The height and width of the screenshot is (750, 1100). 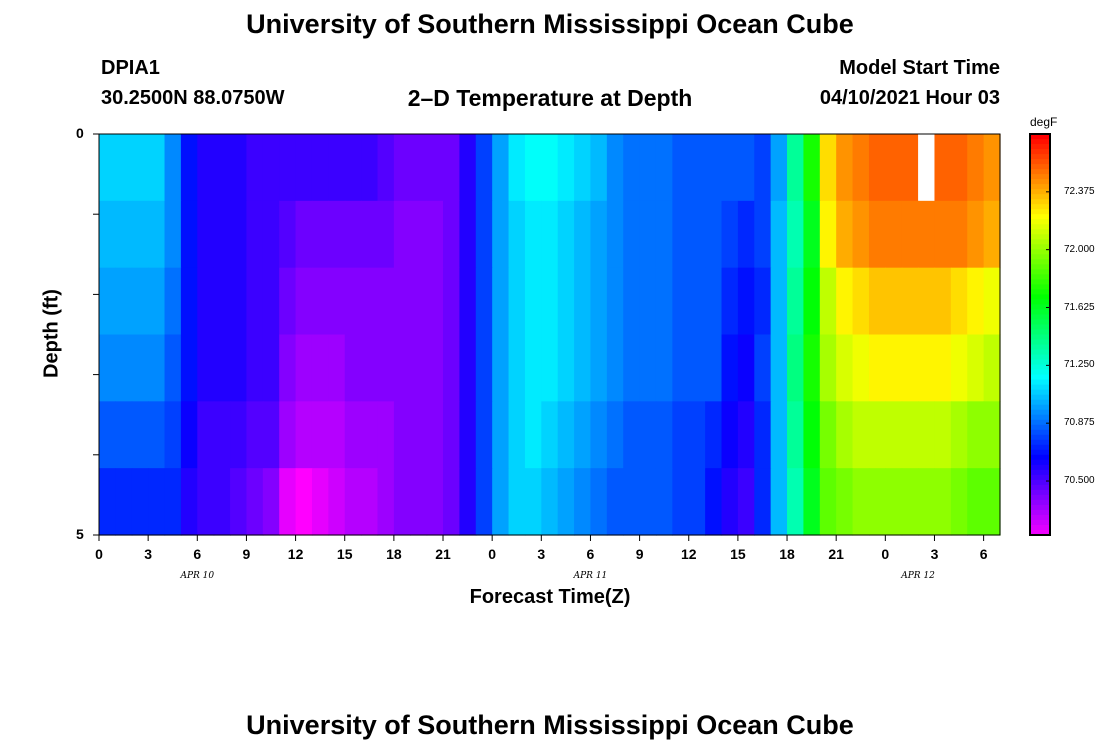 I want to click on x-tick-label: 6, so click(x=590, y=554).